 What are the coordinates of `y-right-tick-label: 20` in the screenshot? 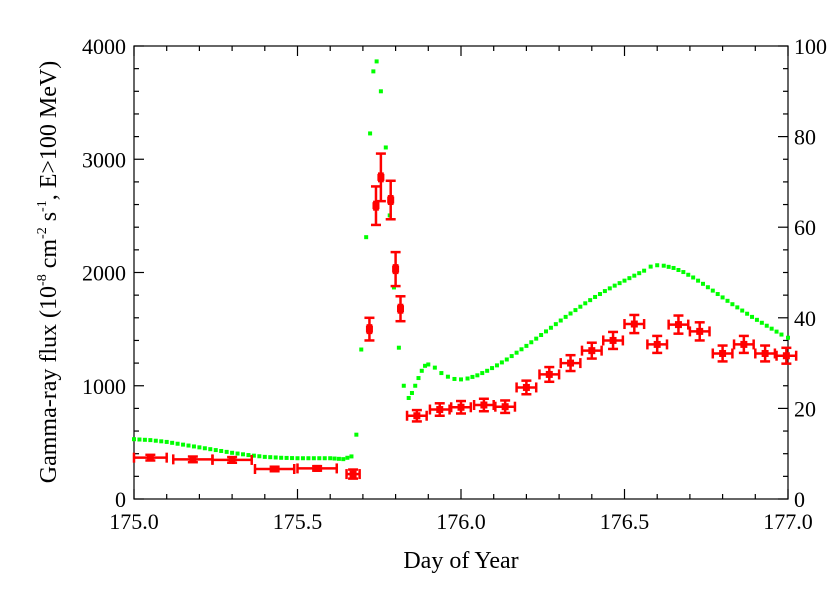 It's located at (805, 408).